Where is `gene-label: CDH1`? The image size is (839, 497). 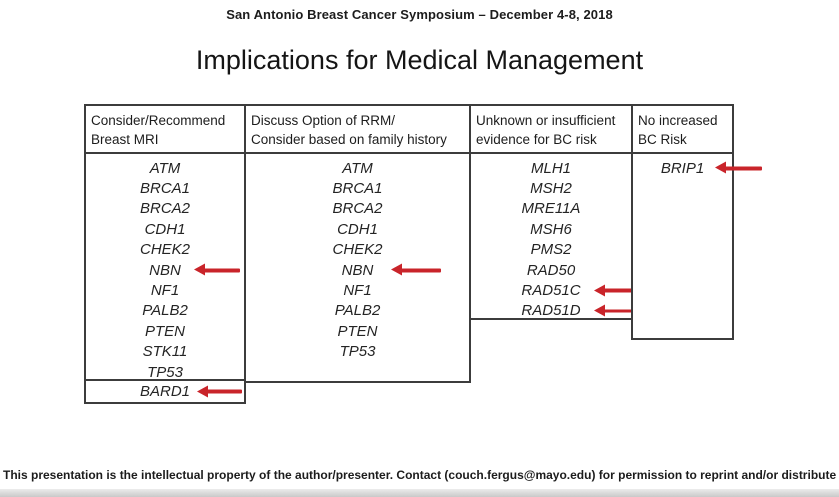 gene-label: CDH1 is located at coordinates (357, 229).